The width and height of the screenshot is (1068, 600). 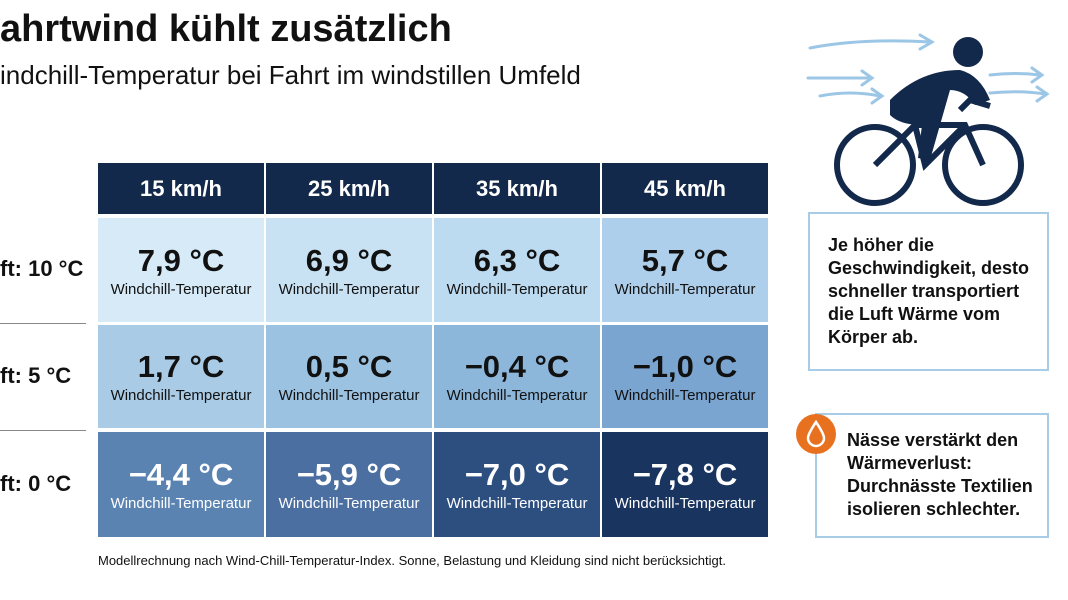 I want to click on row-label: ft: 10 °C, so click(x=42, y=268).